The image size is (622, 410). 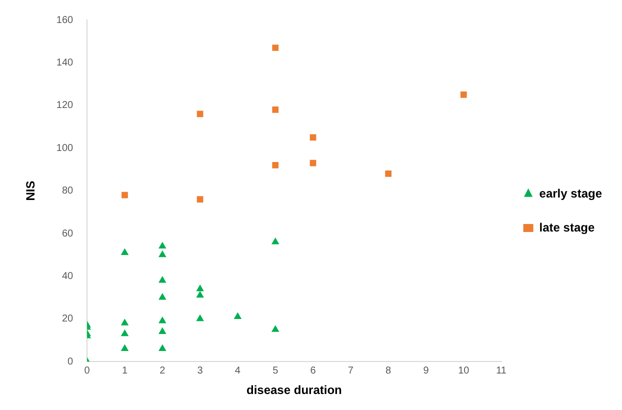 What do you see at coordinates (313, 370) in the screenshot?
I see `x-tick-label: 6` at bounding box center [313, 370].